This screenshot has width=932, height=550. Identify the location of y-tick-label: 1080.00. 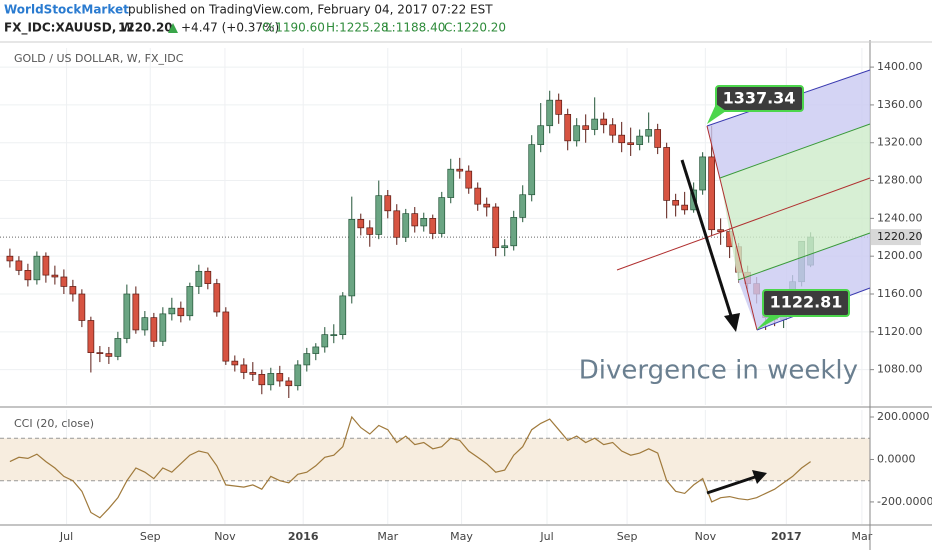
(900, 369).